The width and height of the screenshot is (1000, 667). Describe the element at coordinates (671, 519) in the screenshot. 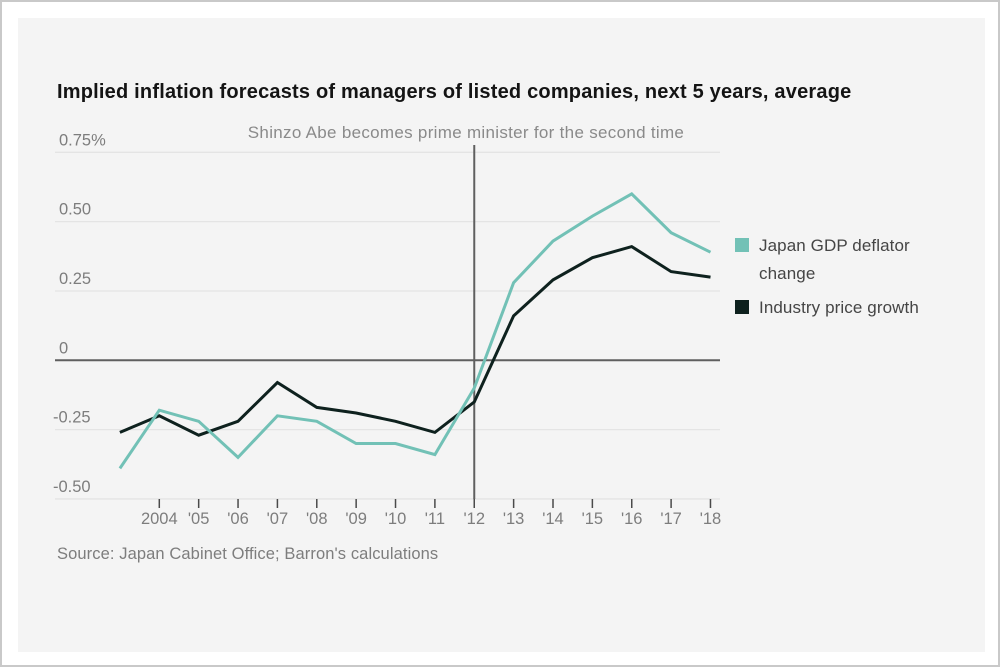

I see `x-tick-label: '17` at that location.